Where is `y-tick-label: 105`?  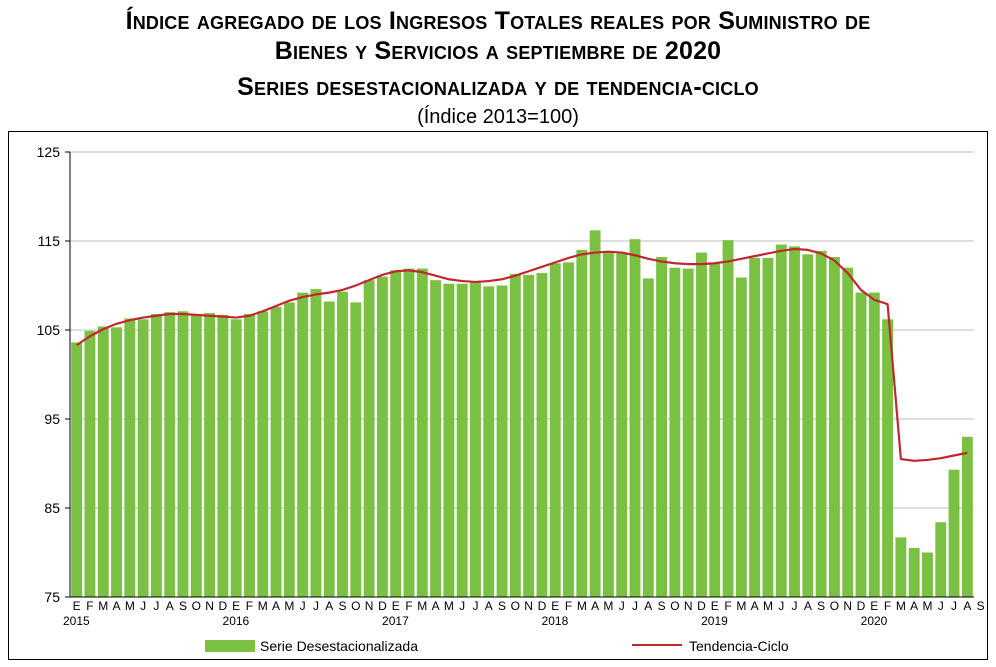 y-tick-label: 105 is located at coordinates (49, 330).